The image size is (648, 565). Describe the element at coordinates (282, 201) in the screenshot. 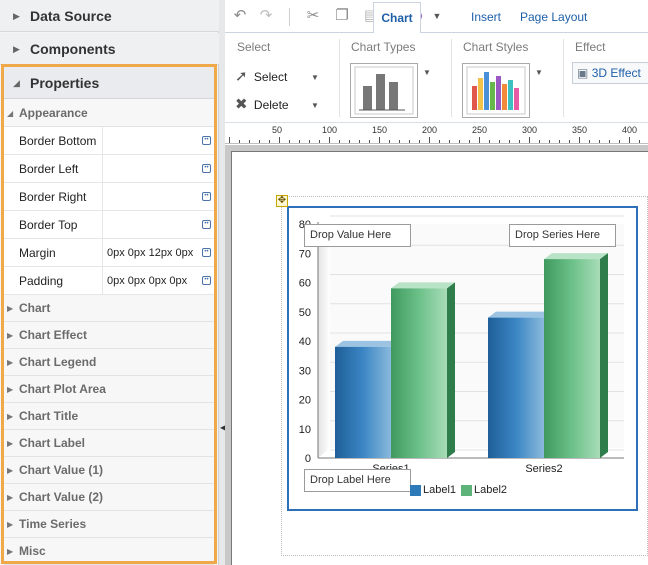

I see `move-handle-icon: ✥` at that location.